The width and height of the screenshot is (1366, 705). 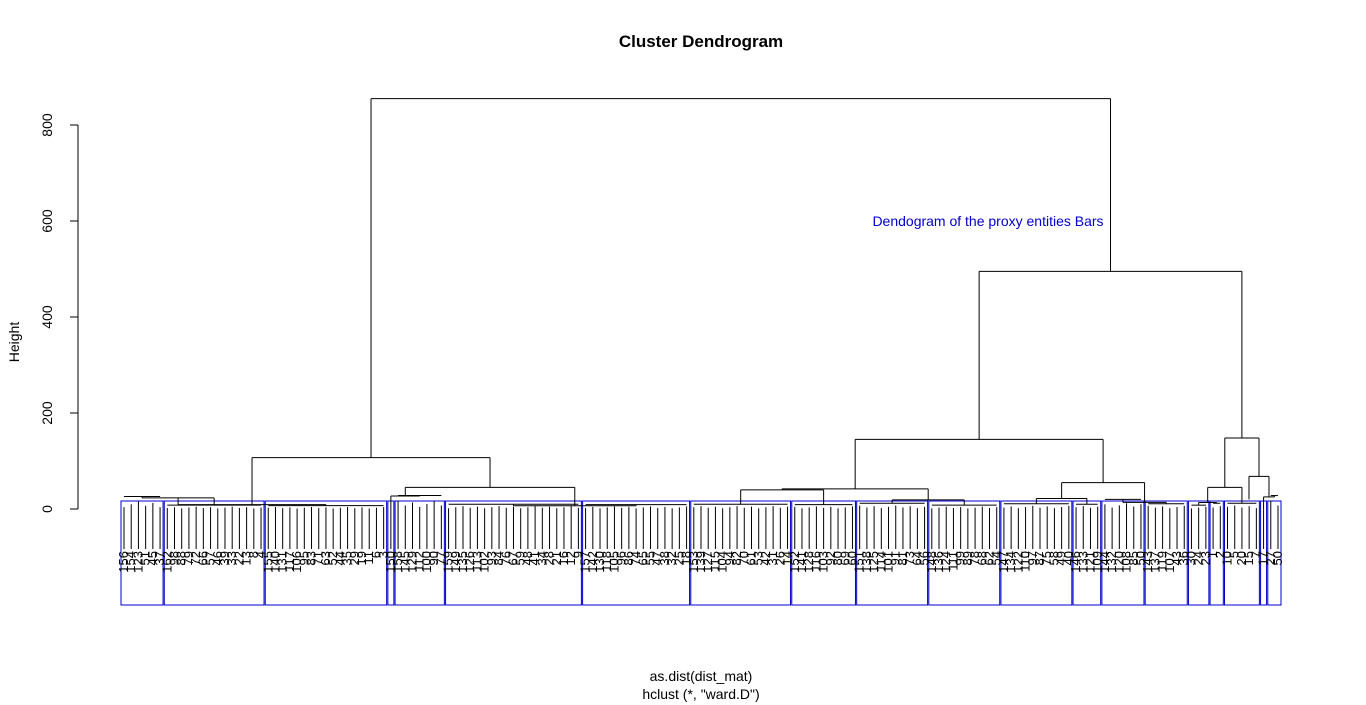 I want to click on leaf-label: 120, so click(x=1118, y=562).